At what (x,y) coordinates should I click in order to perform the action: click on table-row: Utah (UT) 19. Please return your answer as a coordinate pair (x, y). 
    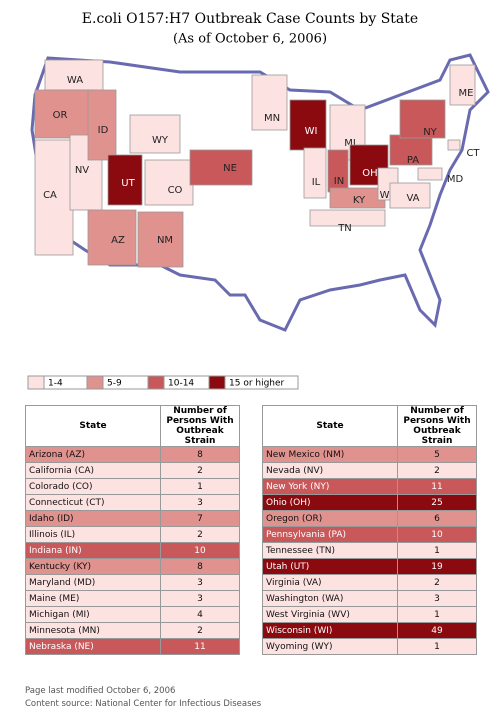
    Looking at the image, I should click on (369, 566).